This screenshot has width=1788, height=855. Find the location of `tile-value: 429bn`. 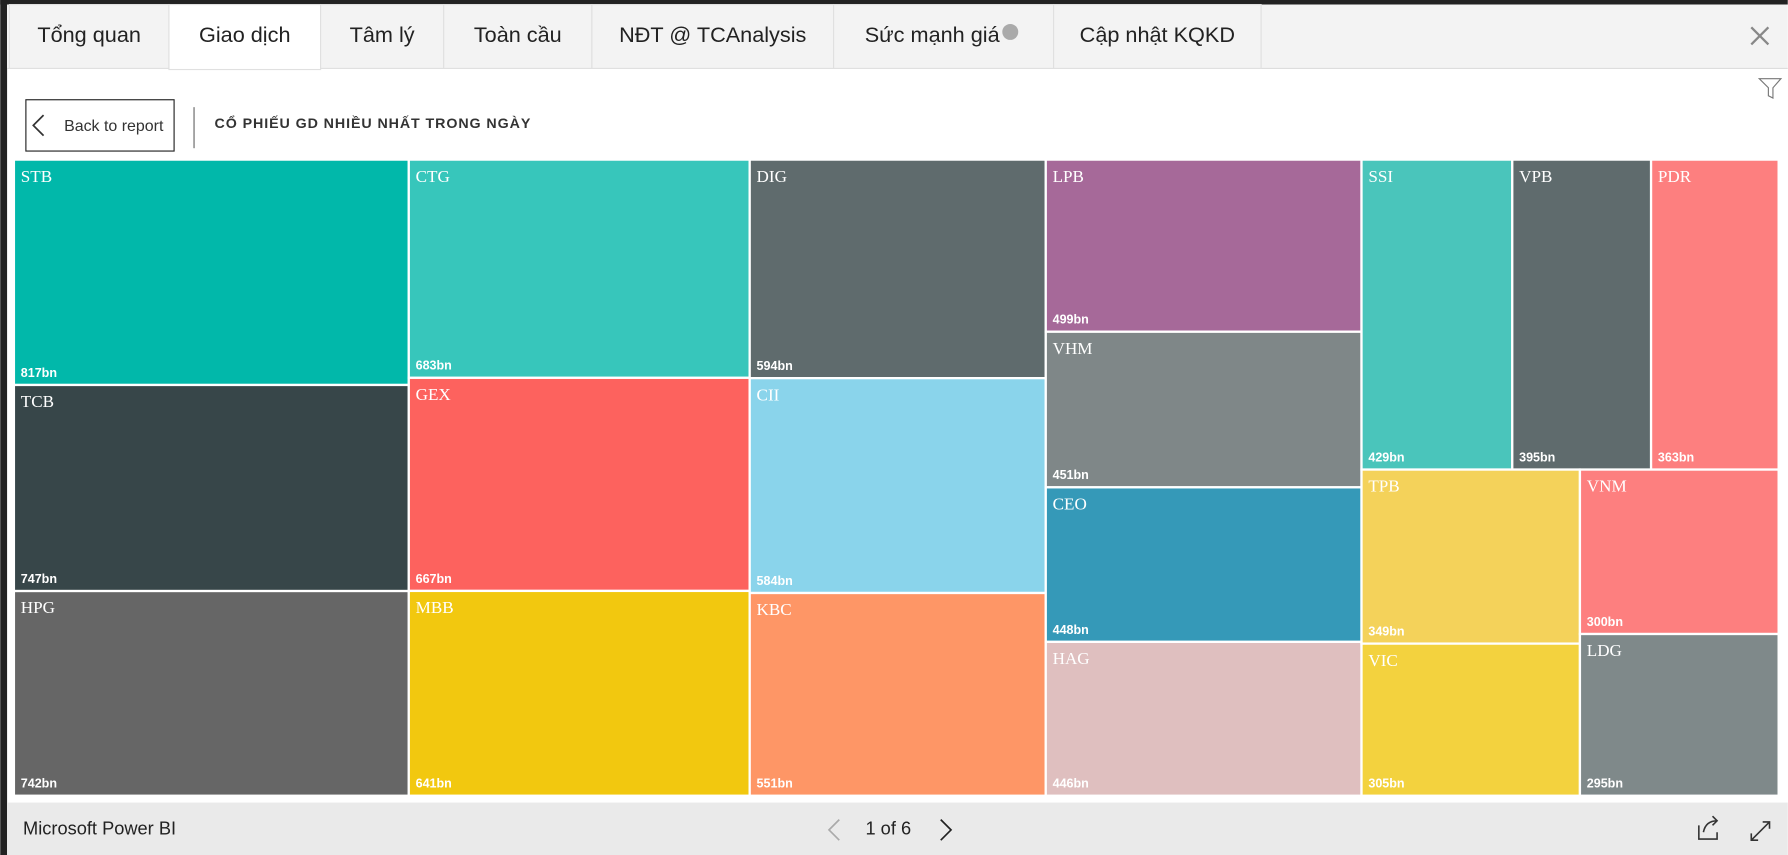

tile-value: 429bn is located at coordinates (1386, 457).